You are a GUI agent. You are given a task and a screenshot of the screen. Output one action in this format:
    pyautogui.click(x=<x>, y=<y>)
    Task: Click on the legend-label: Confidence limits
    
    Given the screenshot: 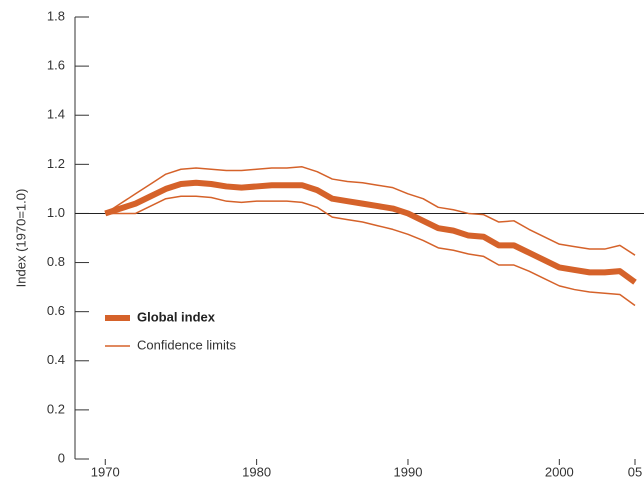 What is the action you would take?
    pyautogui.click(x=186, y=344)
    